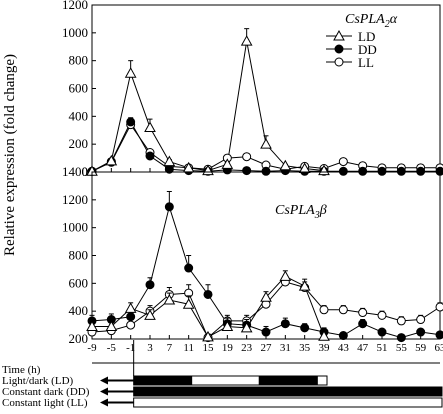 Image resolution: width=443 pixels, height=414 pixels. What do you see at coordinates (228, 348) in the screenshot?
I see `x-tick-label: 19` at bounding box center [228, 348].